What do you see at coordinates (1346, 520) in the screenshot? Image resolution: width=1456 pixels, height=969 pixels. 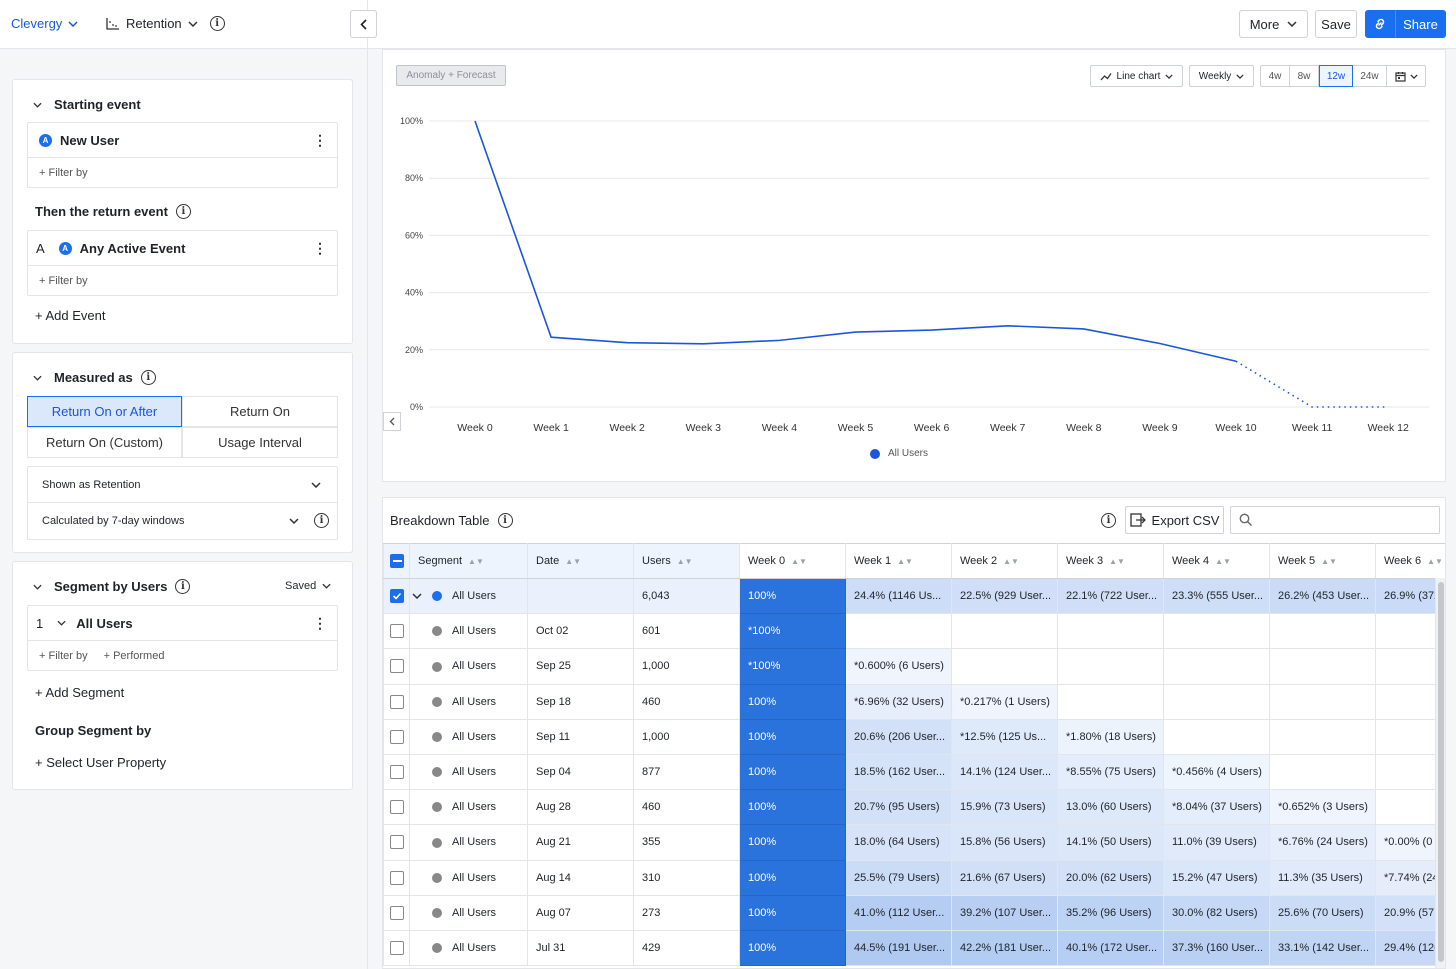 I see `search-input` at bounding box center [1346, 520].